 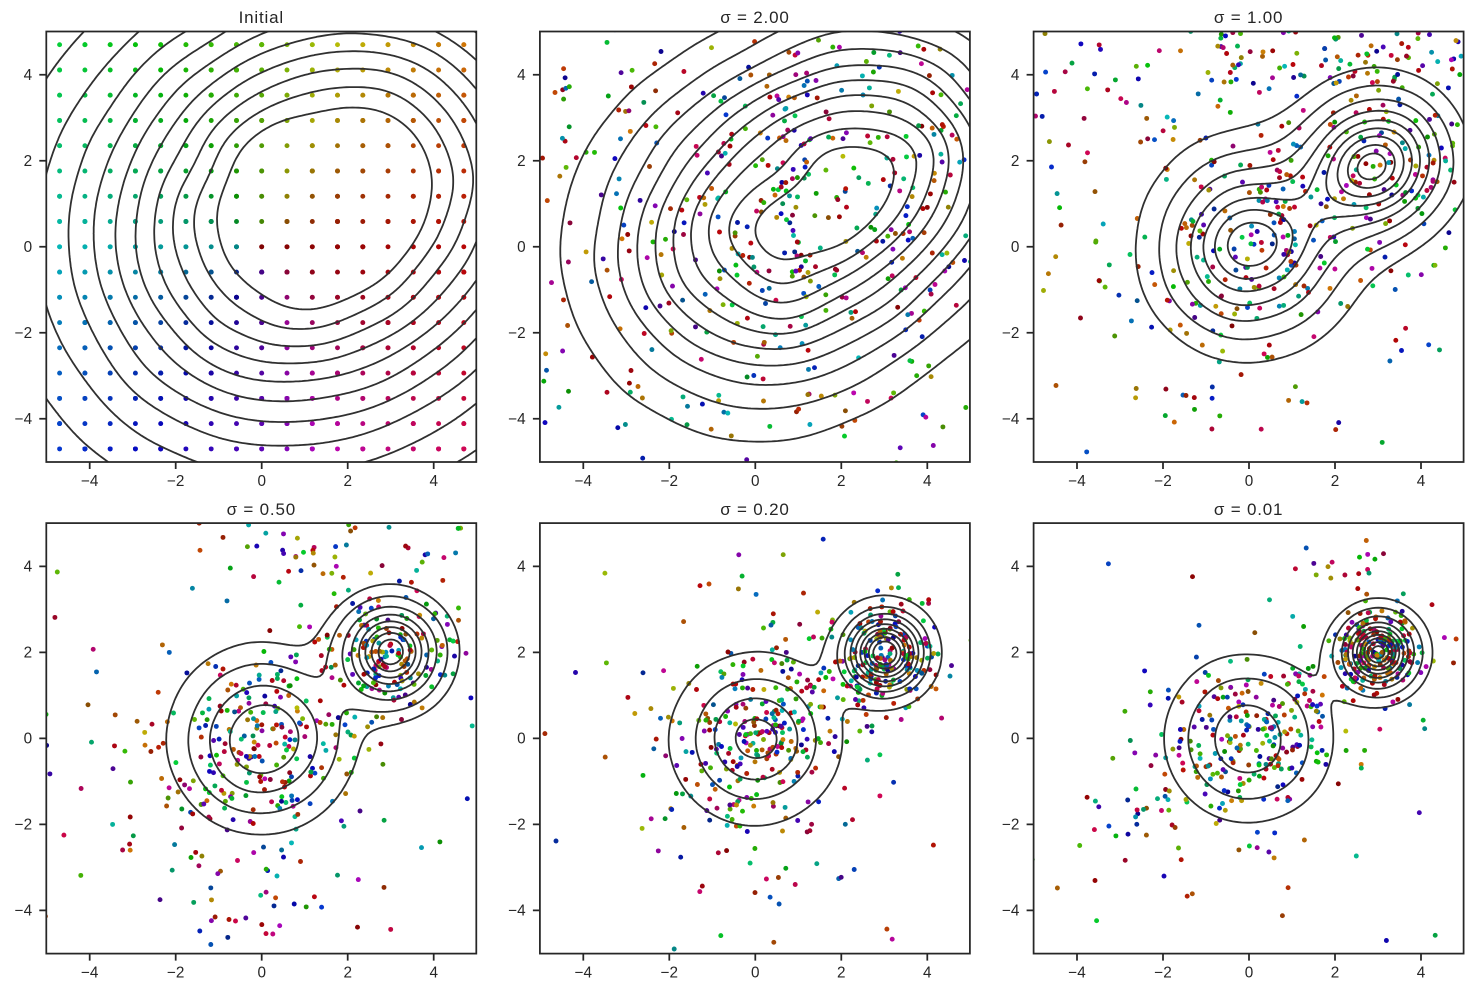 What do you see at coordinates (754, 509) in the screenshot?
I see `svg-text: σ = 0.20` at bounding box center [754, 509].